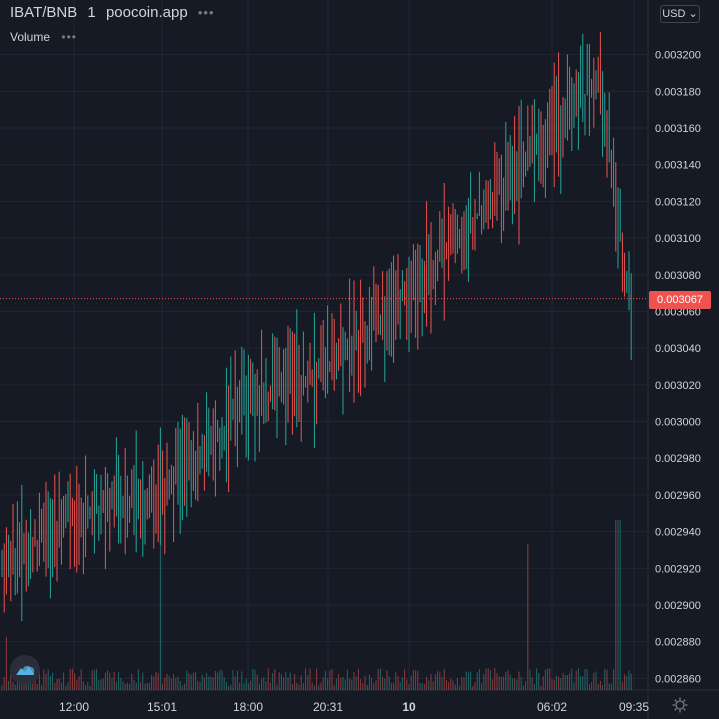 The width and height of the screenshot is (719, 719). What do you see at coordinates (74, 707) in the screenshot?
I see `x-tick-label: 12:00` at bounding box center [74, 707].